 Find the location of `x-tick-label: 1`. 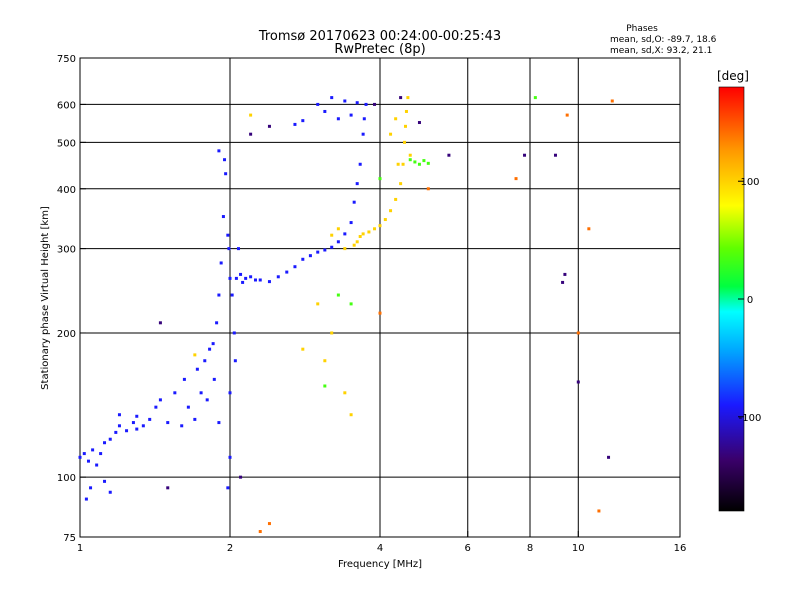

x-tick-label: 1 is located at coordinates (80, 548).